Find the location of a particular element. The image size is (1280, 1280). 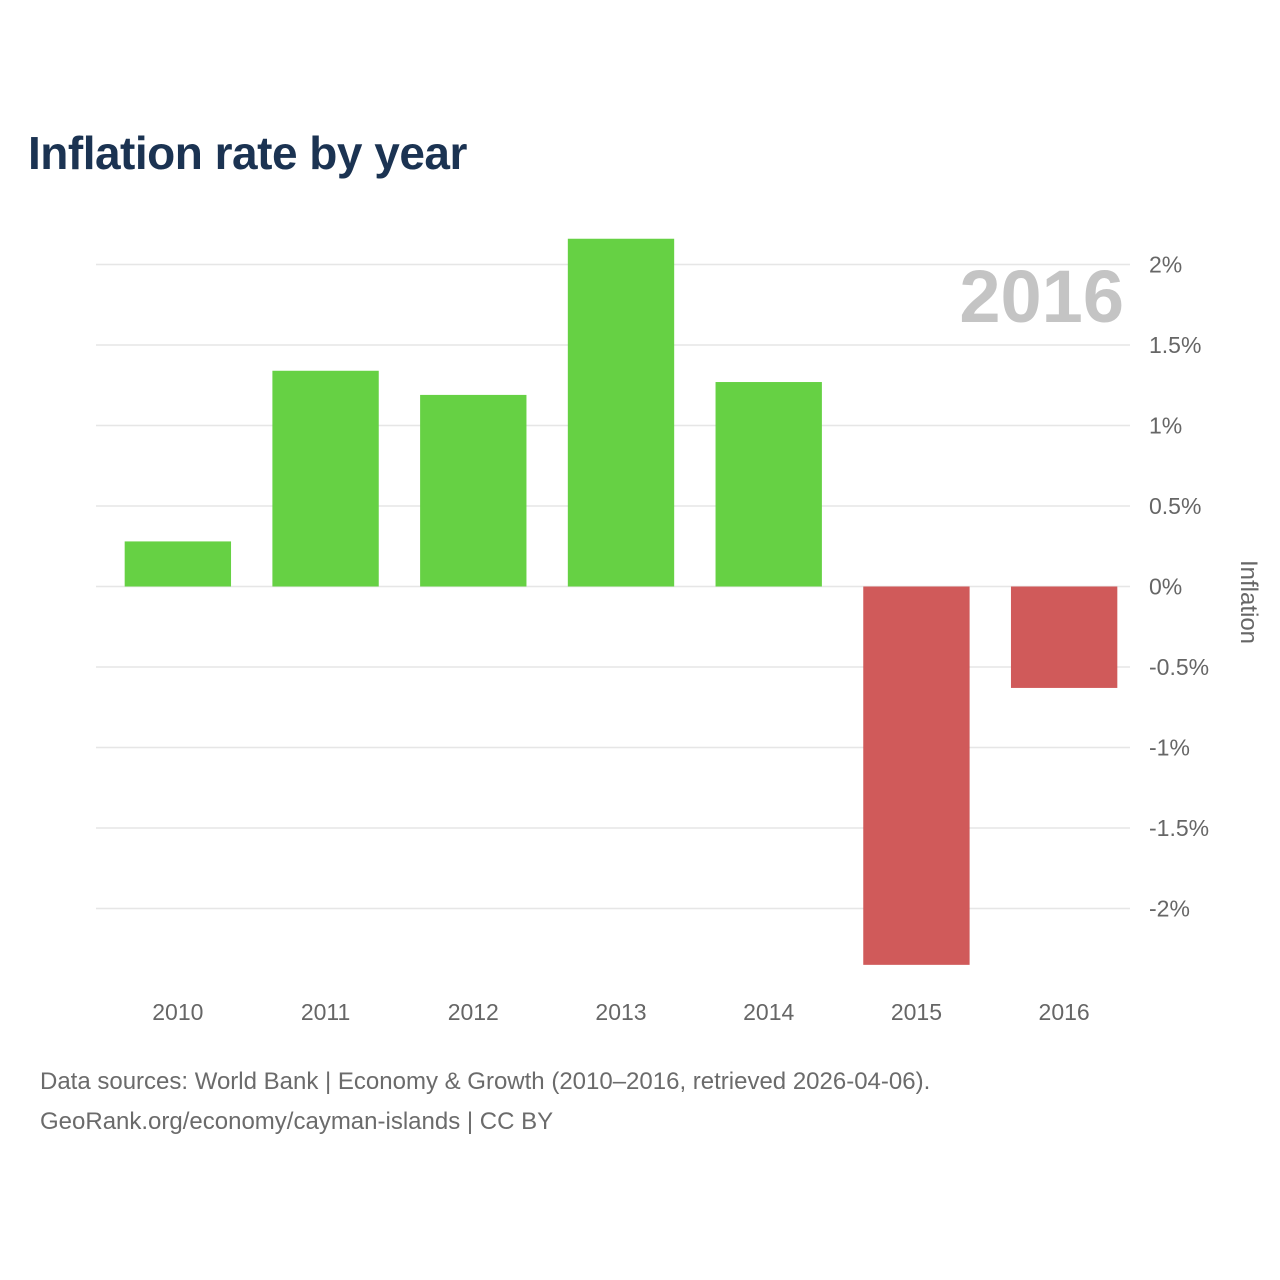

chart-title: Inflation rate by year is located at coordinates (247, 153).